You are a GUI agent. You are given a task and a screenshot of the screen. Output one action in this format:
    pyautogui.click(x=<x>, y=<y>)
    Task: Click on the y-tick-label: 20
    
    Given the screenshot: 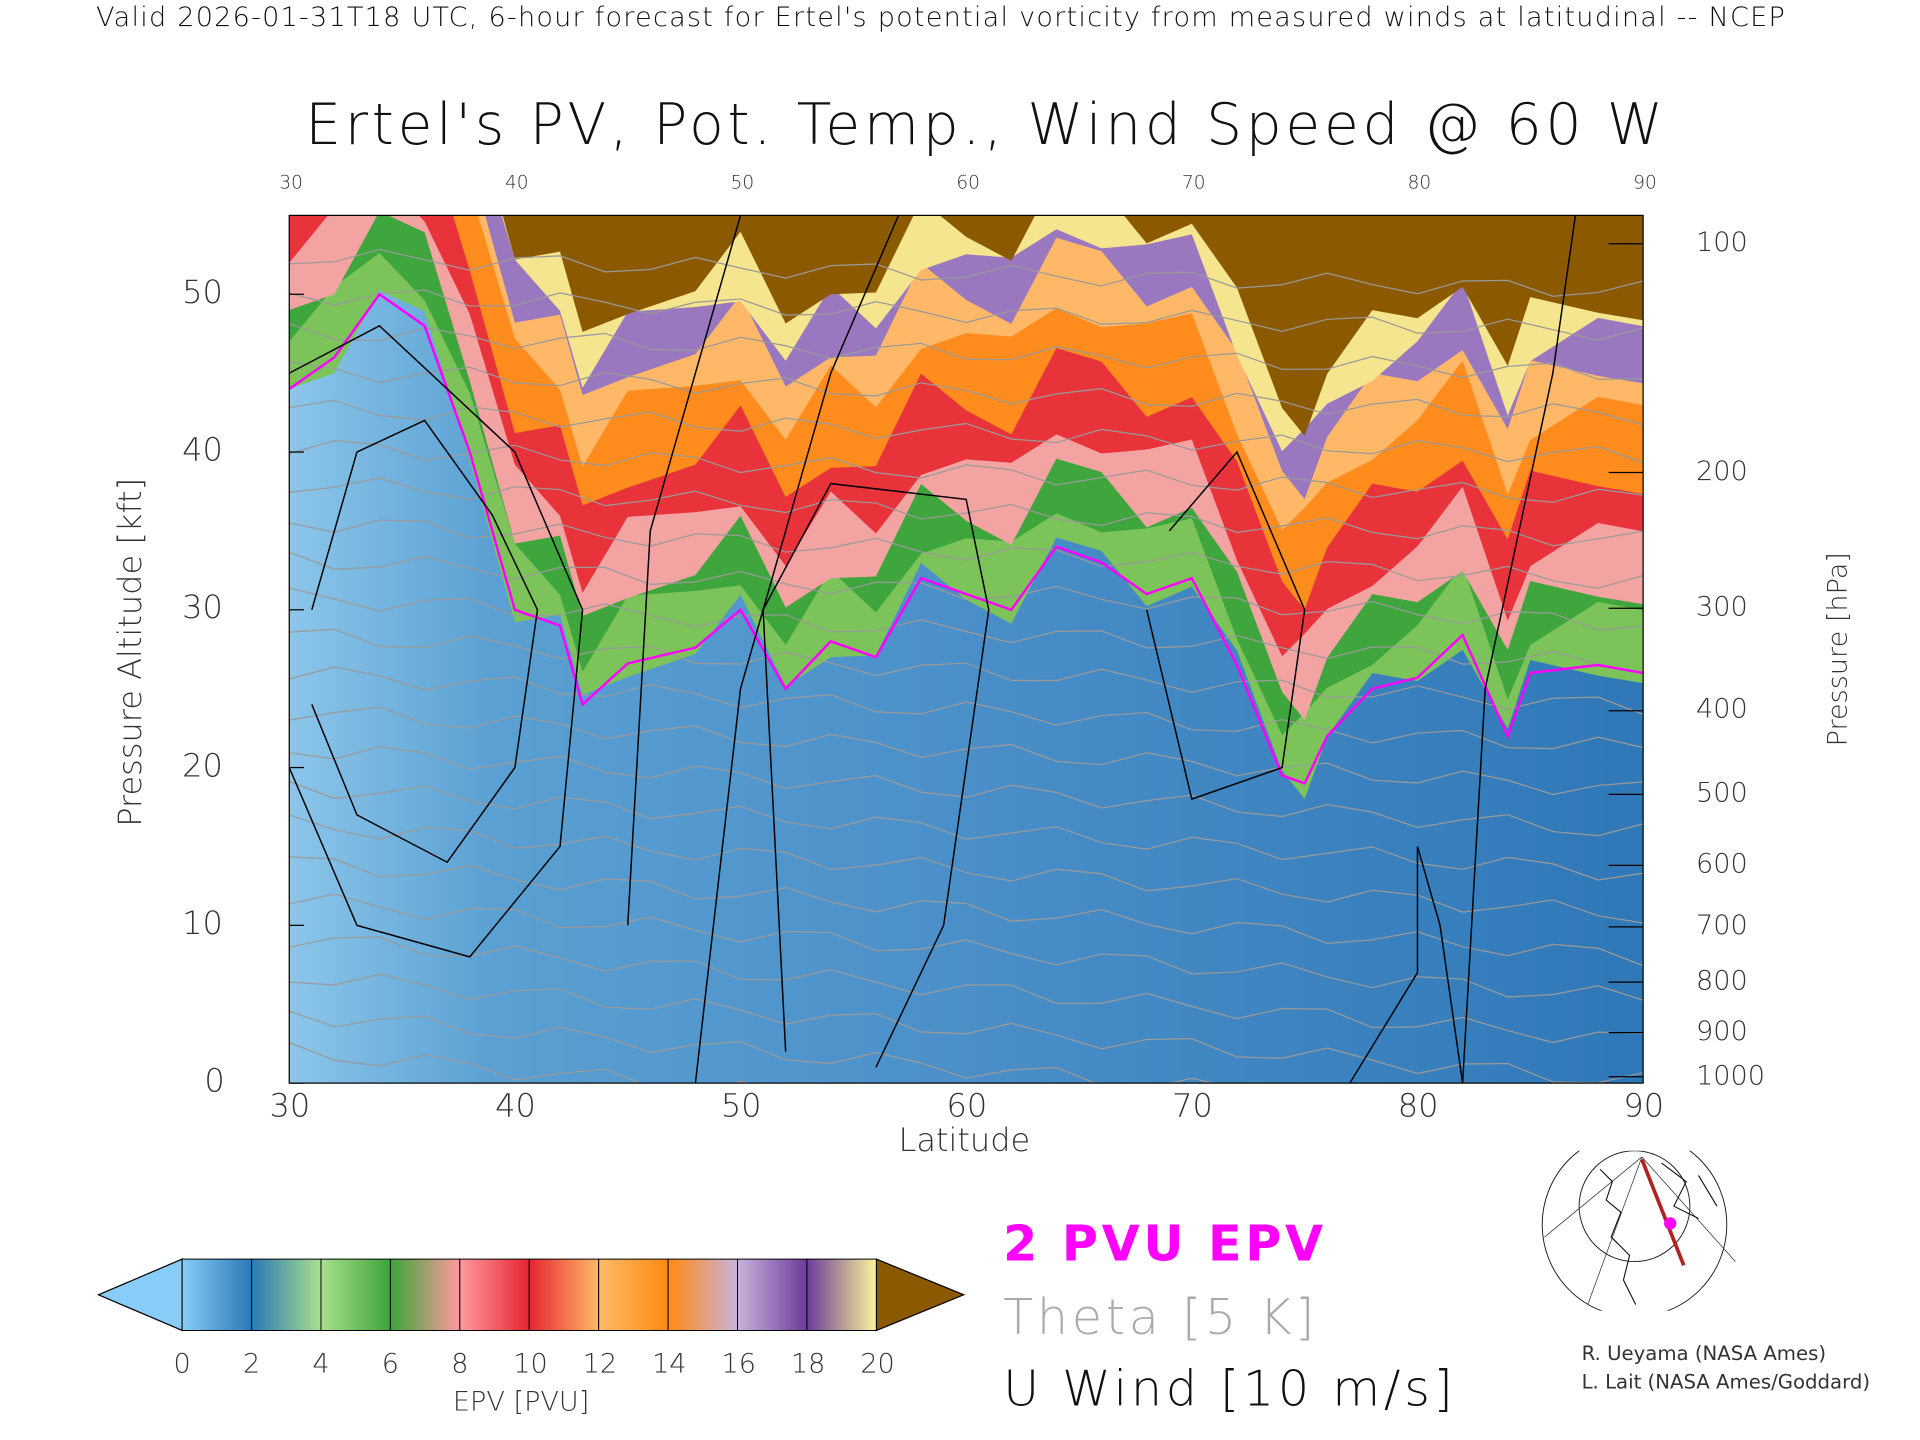 What is the action you would take?
    pyautogui.click(x=202, y=766)
    